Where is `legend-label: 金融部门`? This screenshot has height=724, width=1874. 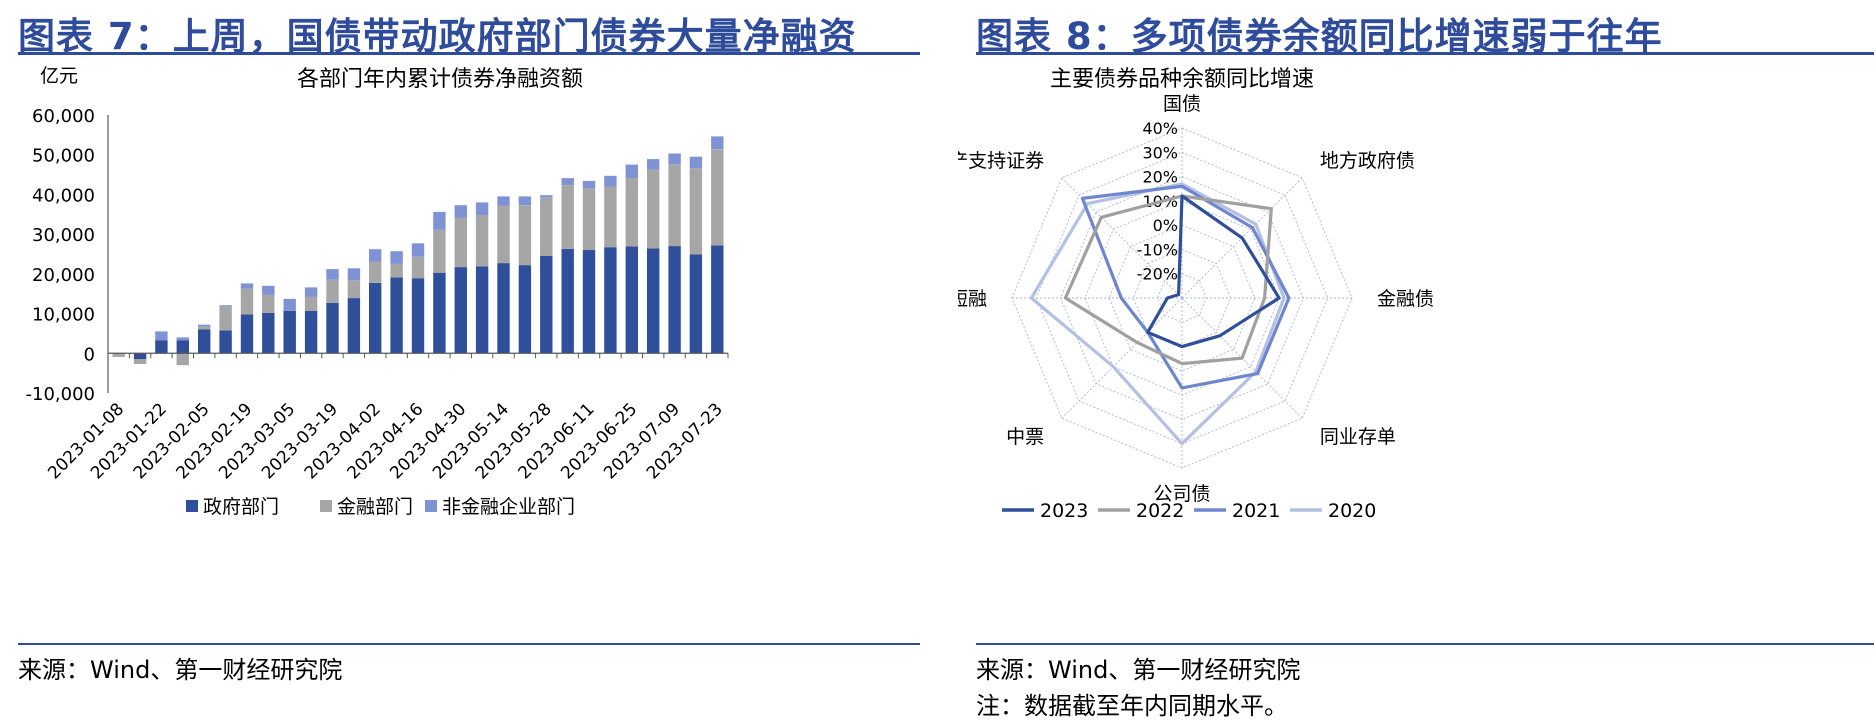 legend-label: 金融部门 is located at coordinates (375, 507).